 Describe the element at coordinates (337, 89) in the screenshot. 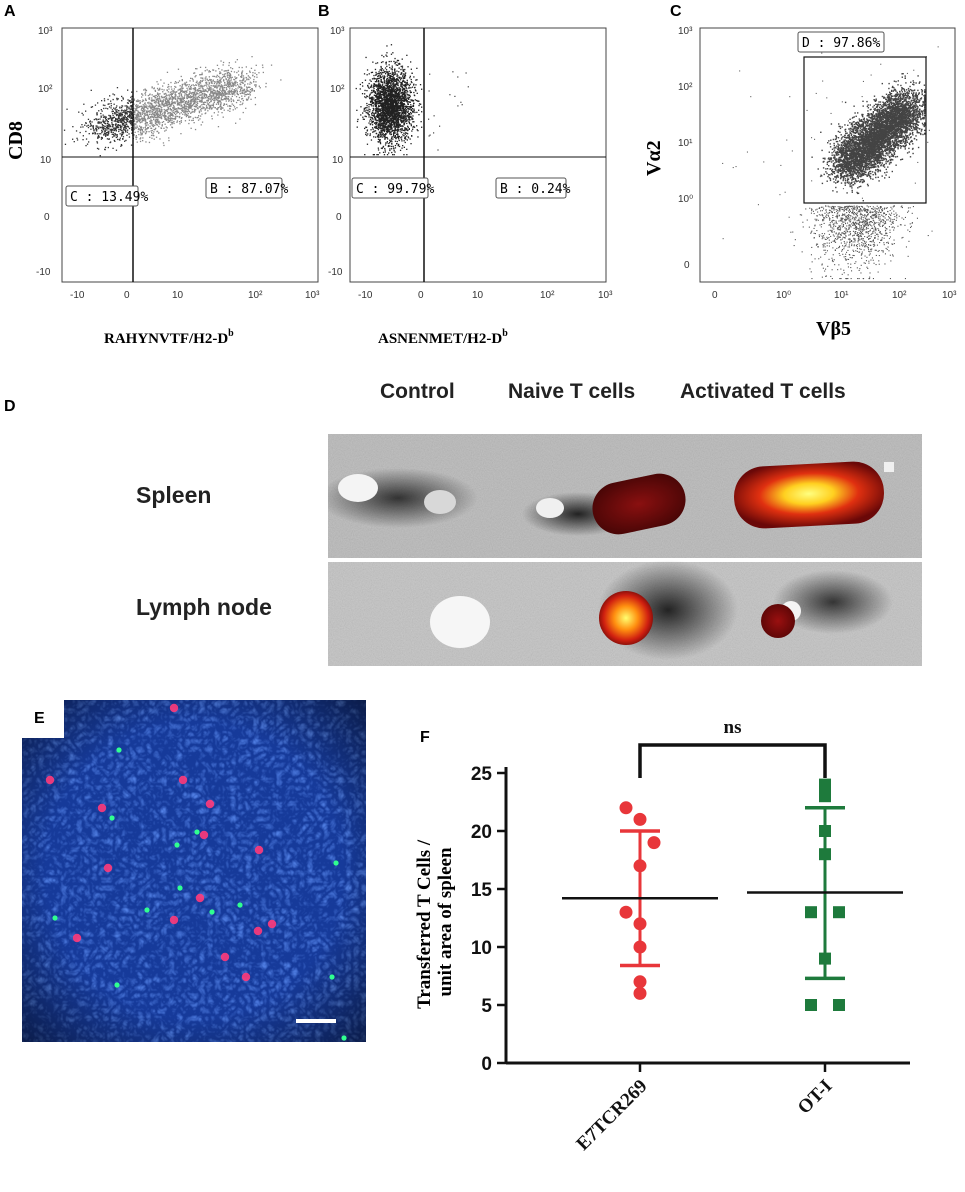

I see `b-ytick-2: 10²` at that location.